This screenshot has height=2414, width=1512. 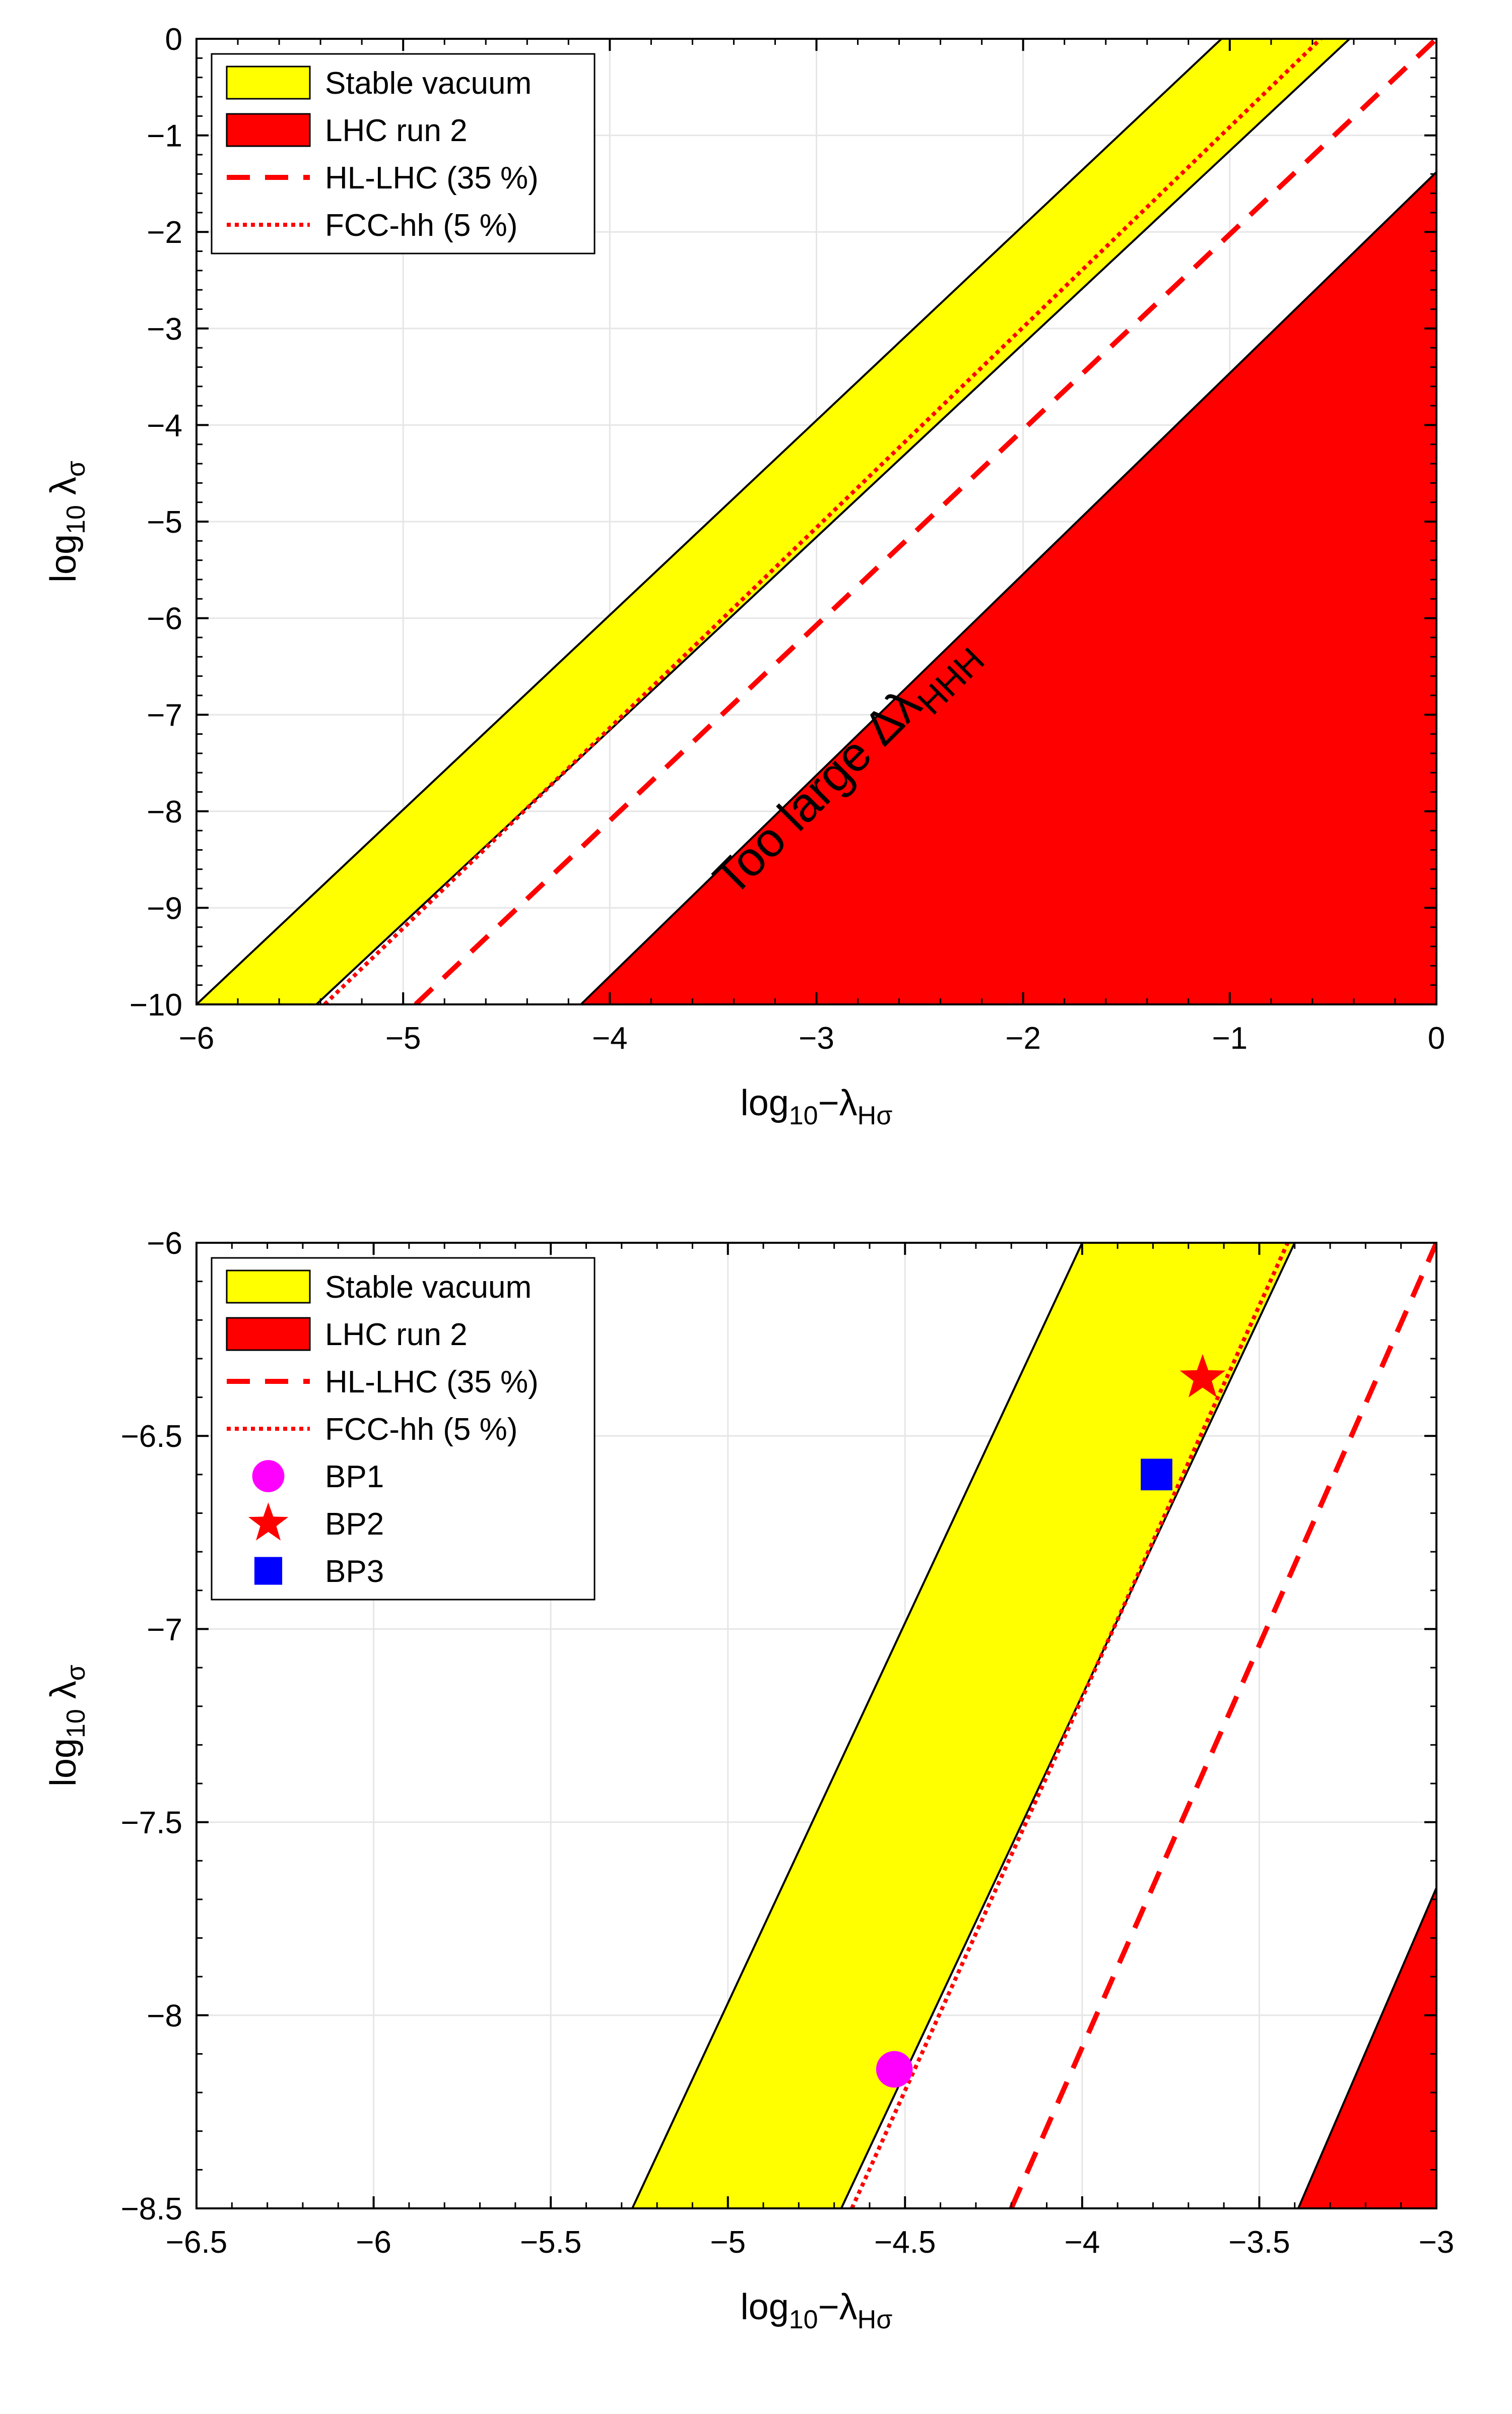 What do you see at coordinates (164, 232) in the screenshot?
I see `y-tick-label: −2` at bounding box center [164, 232].